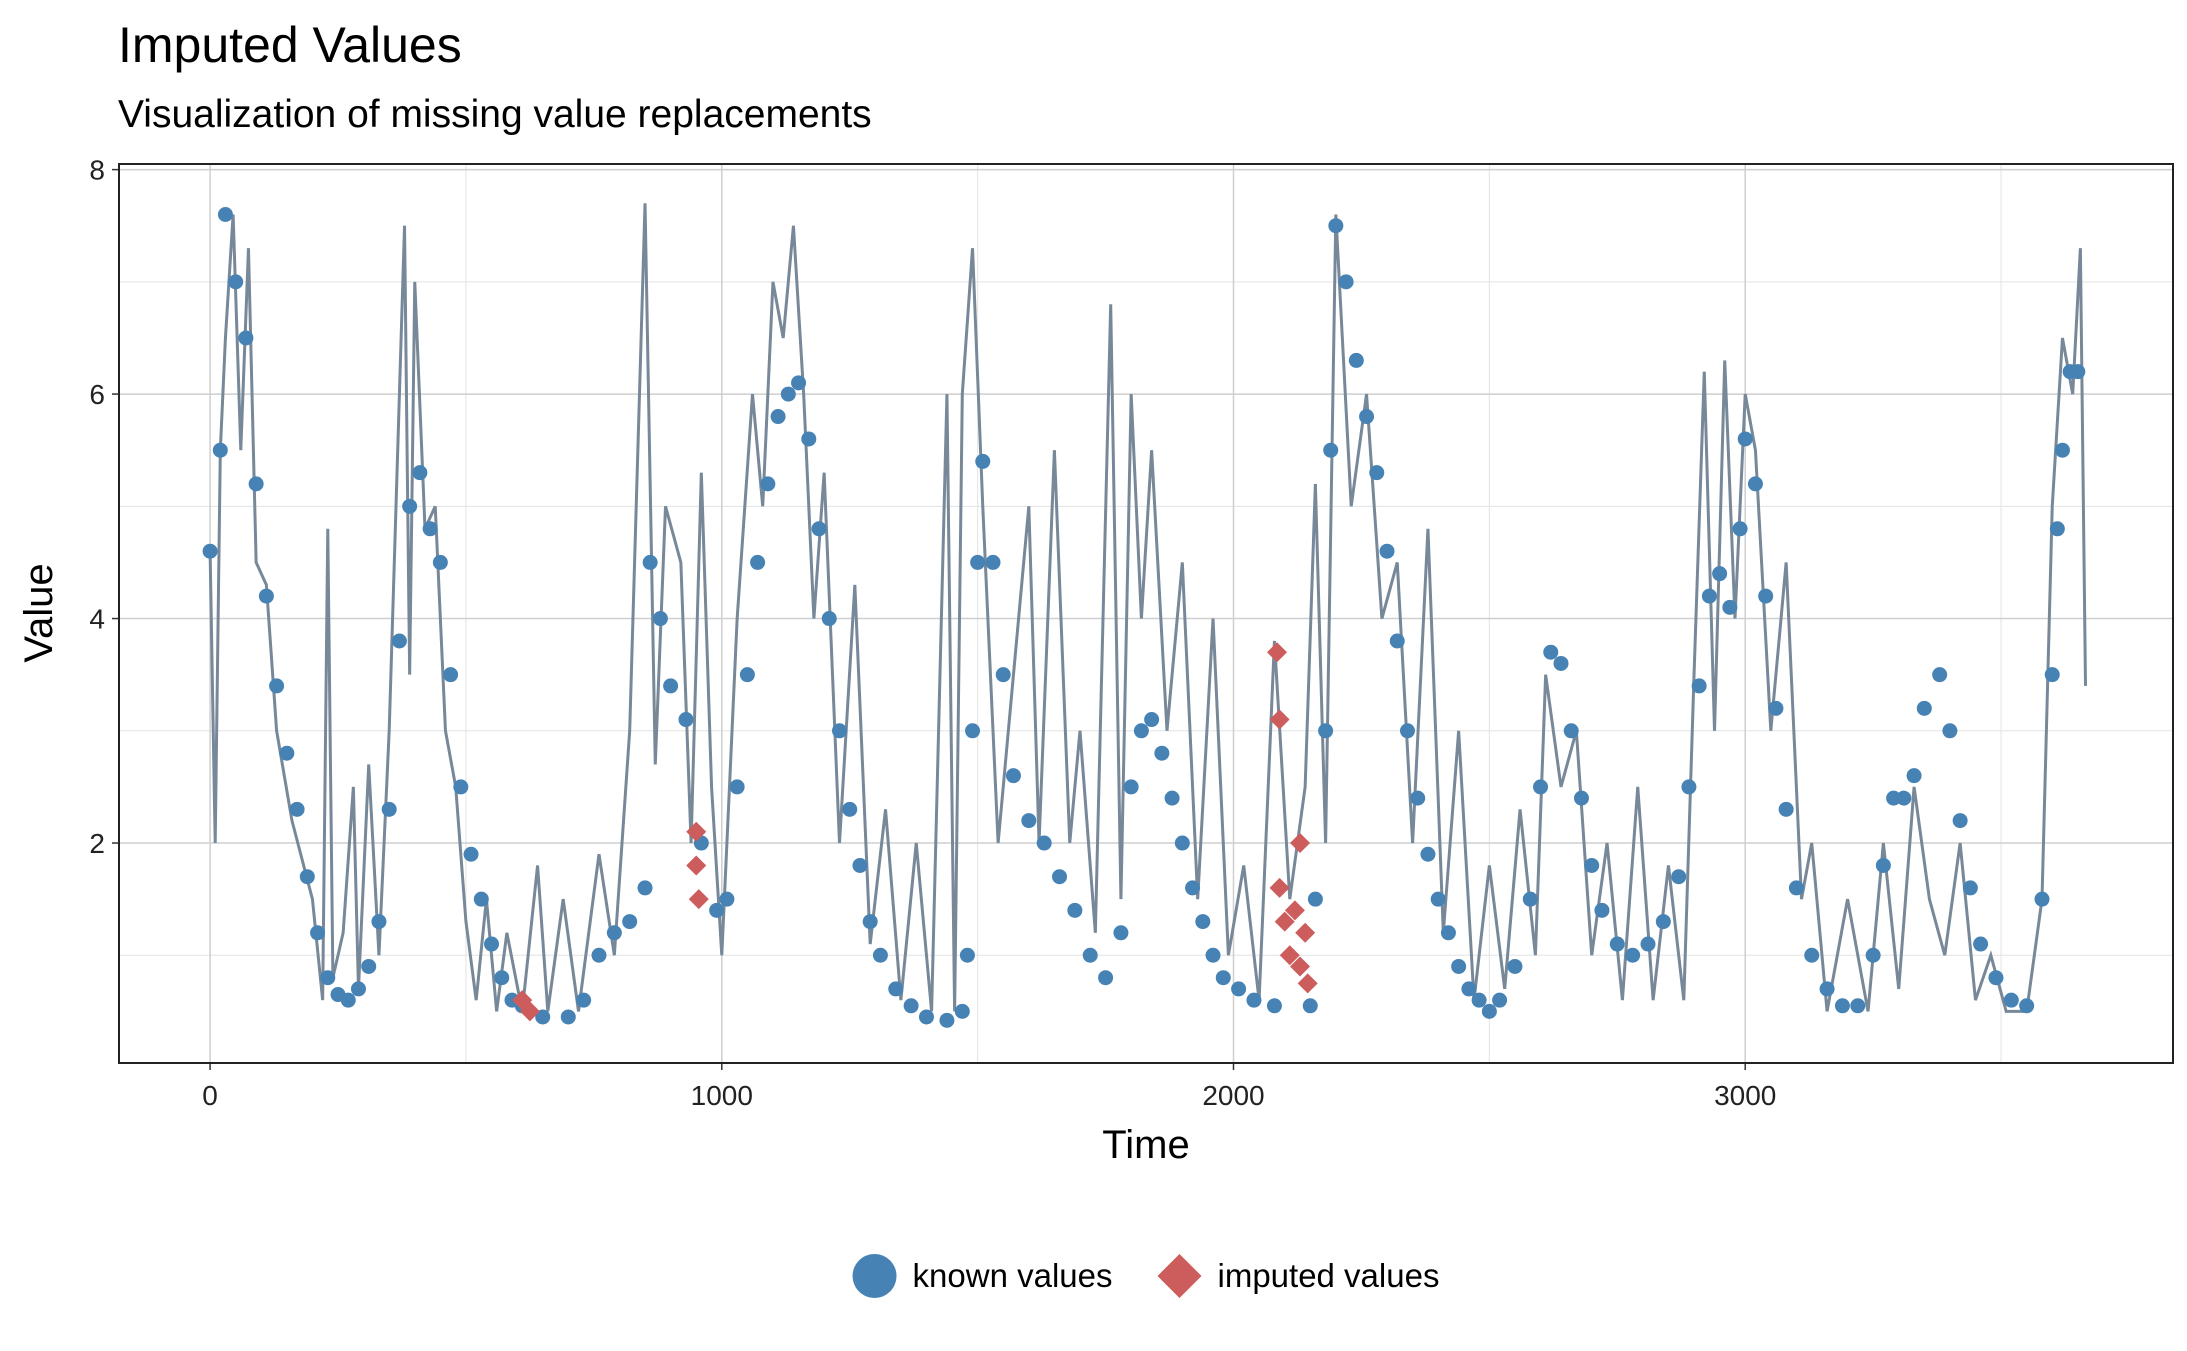  What do you see at coordinates (1179, 1276) in the screenshot?
I see `legend-key` at bounding box center [1179, 1276].